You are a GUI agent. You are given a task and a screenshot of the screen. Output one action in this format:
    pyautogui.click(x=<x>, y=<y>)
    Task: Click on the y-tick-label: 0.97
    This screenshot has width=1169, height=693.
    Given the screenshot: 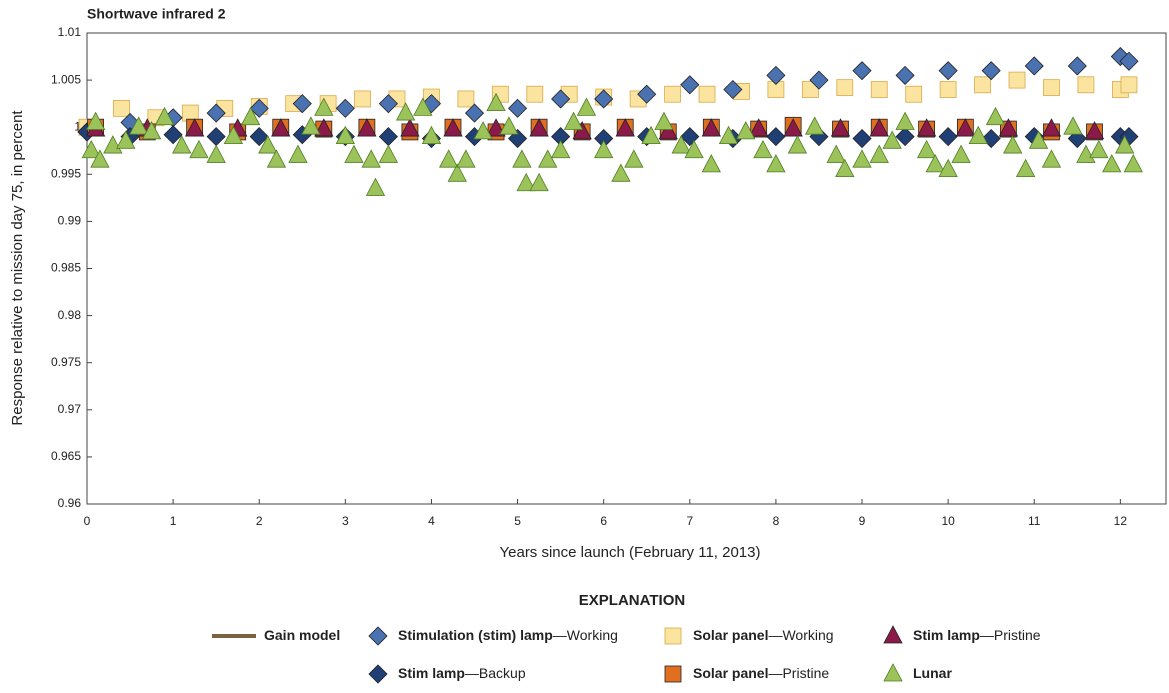 What is the action you would take?
    pyautogui.click(x=70, y=409)
    